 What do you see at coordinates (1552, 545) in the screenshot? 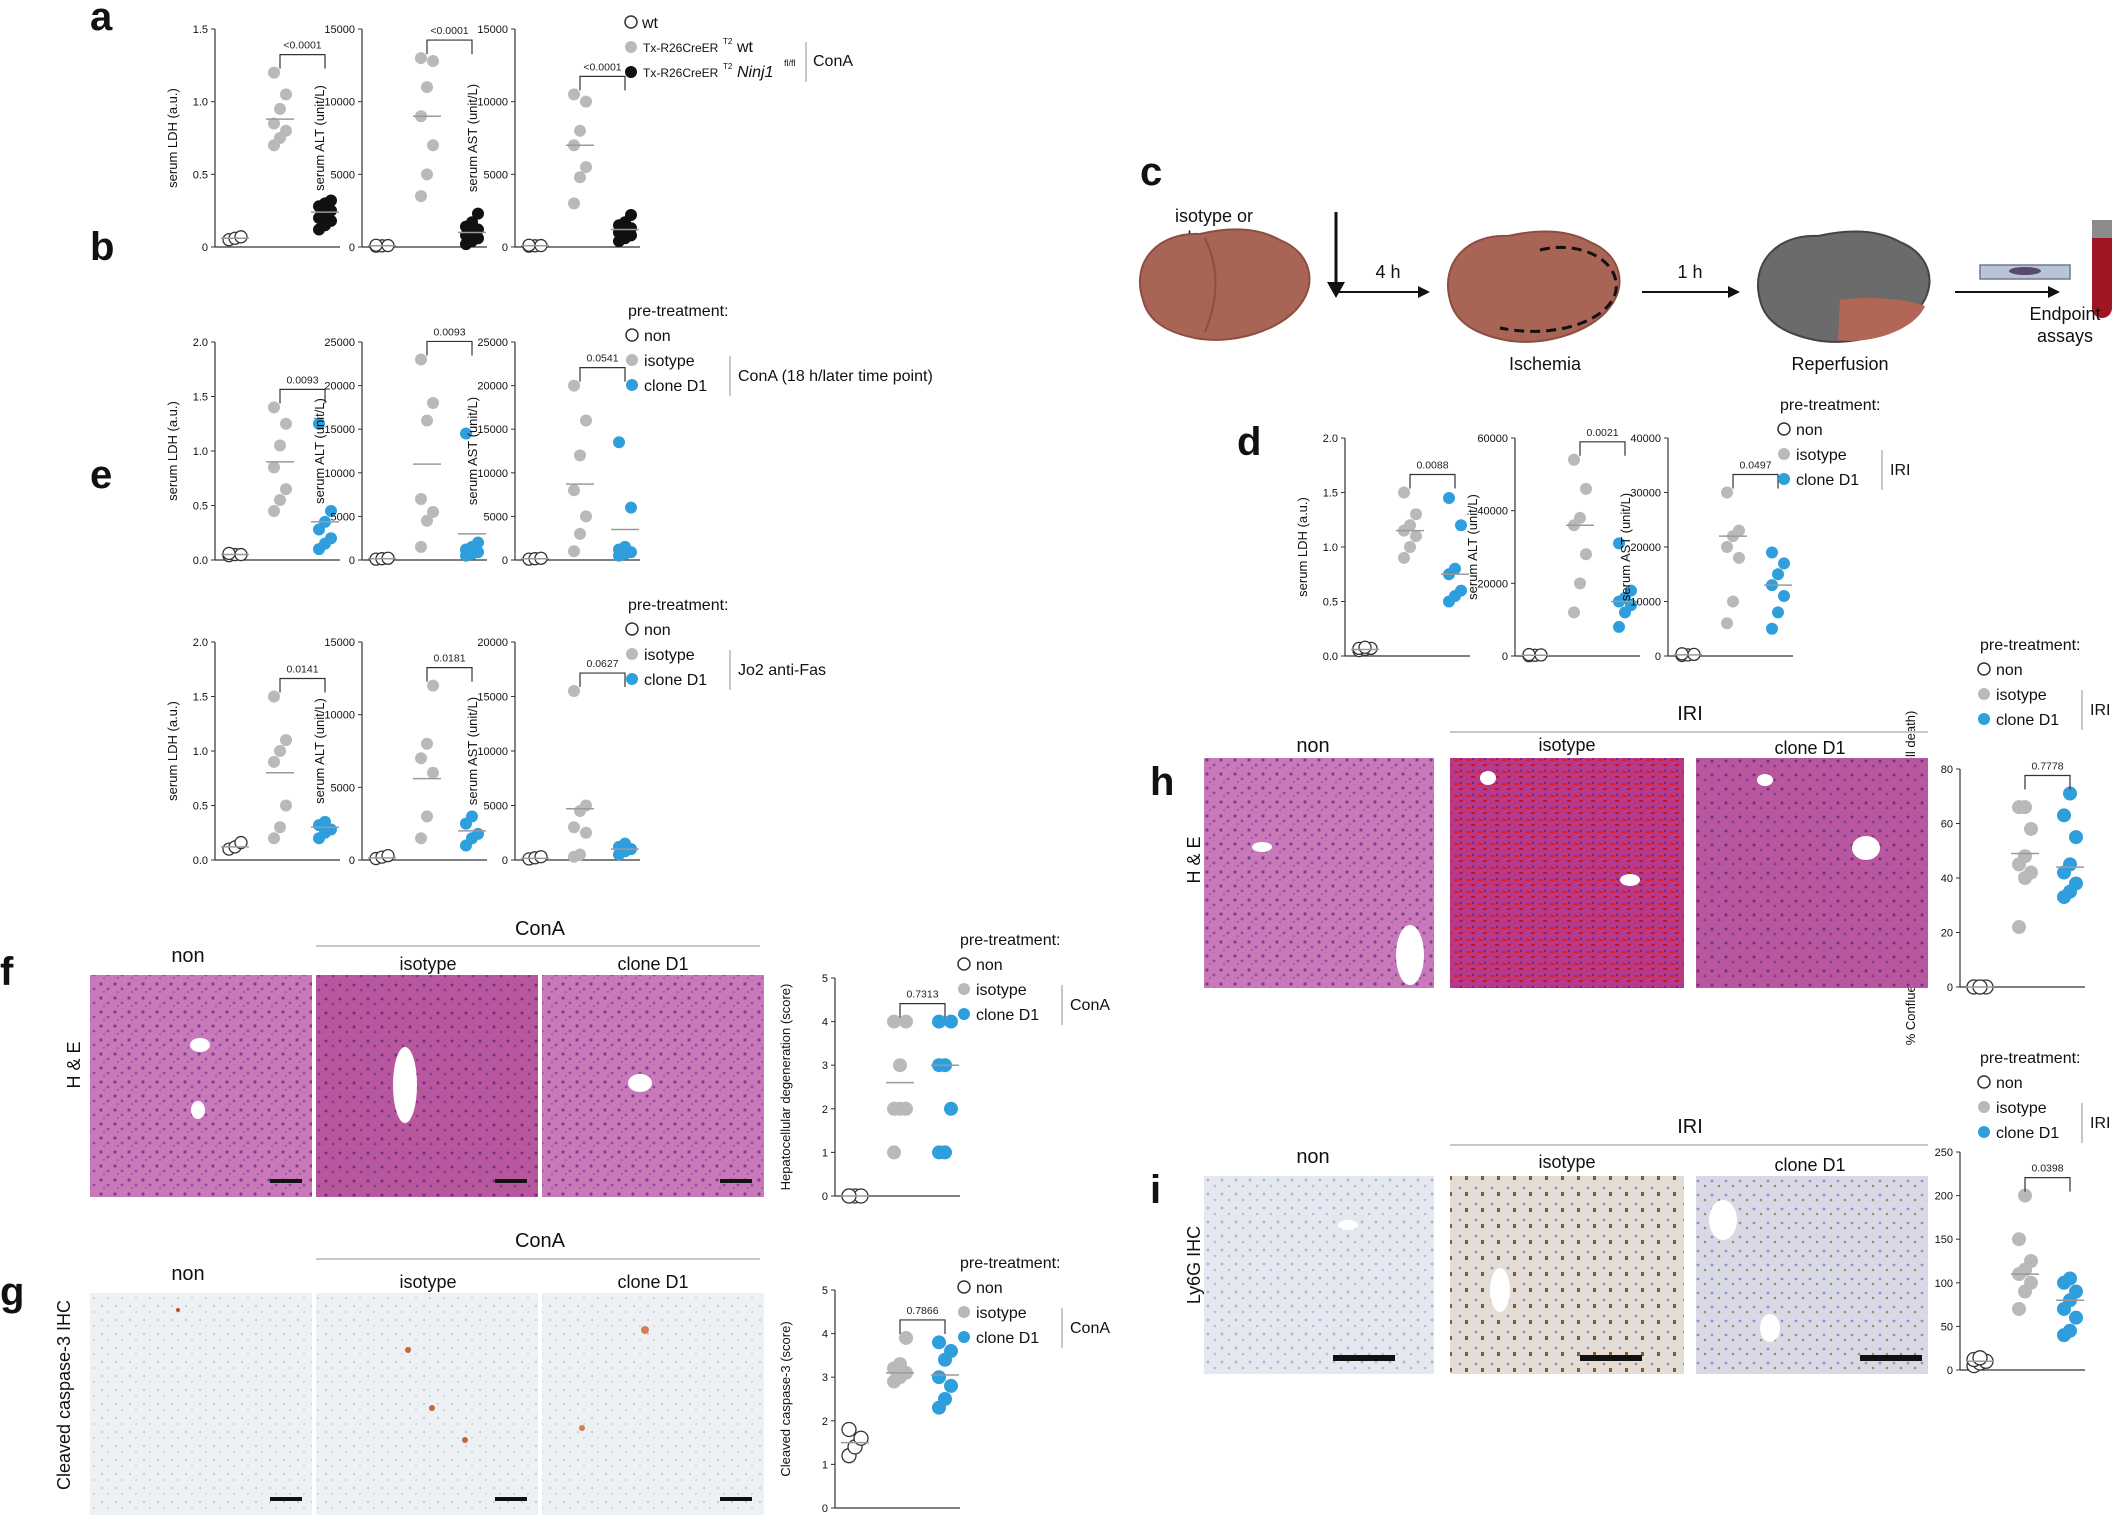
I see `chart-d2: 0 20000 40000 60000 serum ALT (unit/L) 0.0021` at bounding box center [1552, 545].